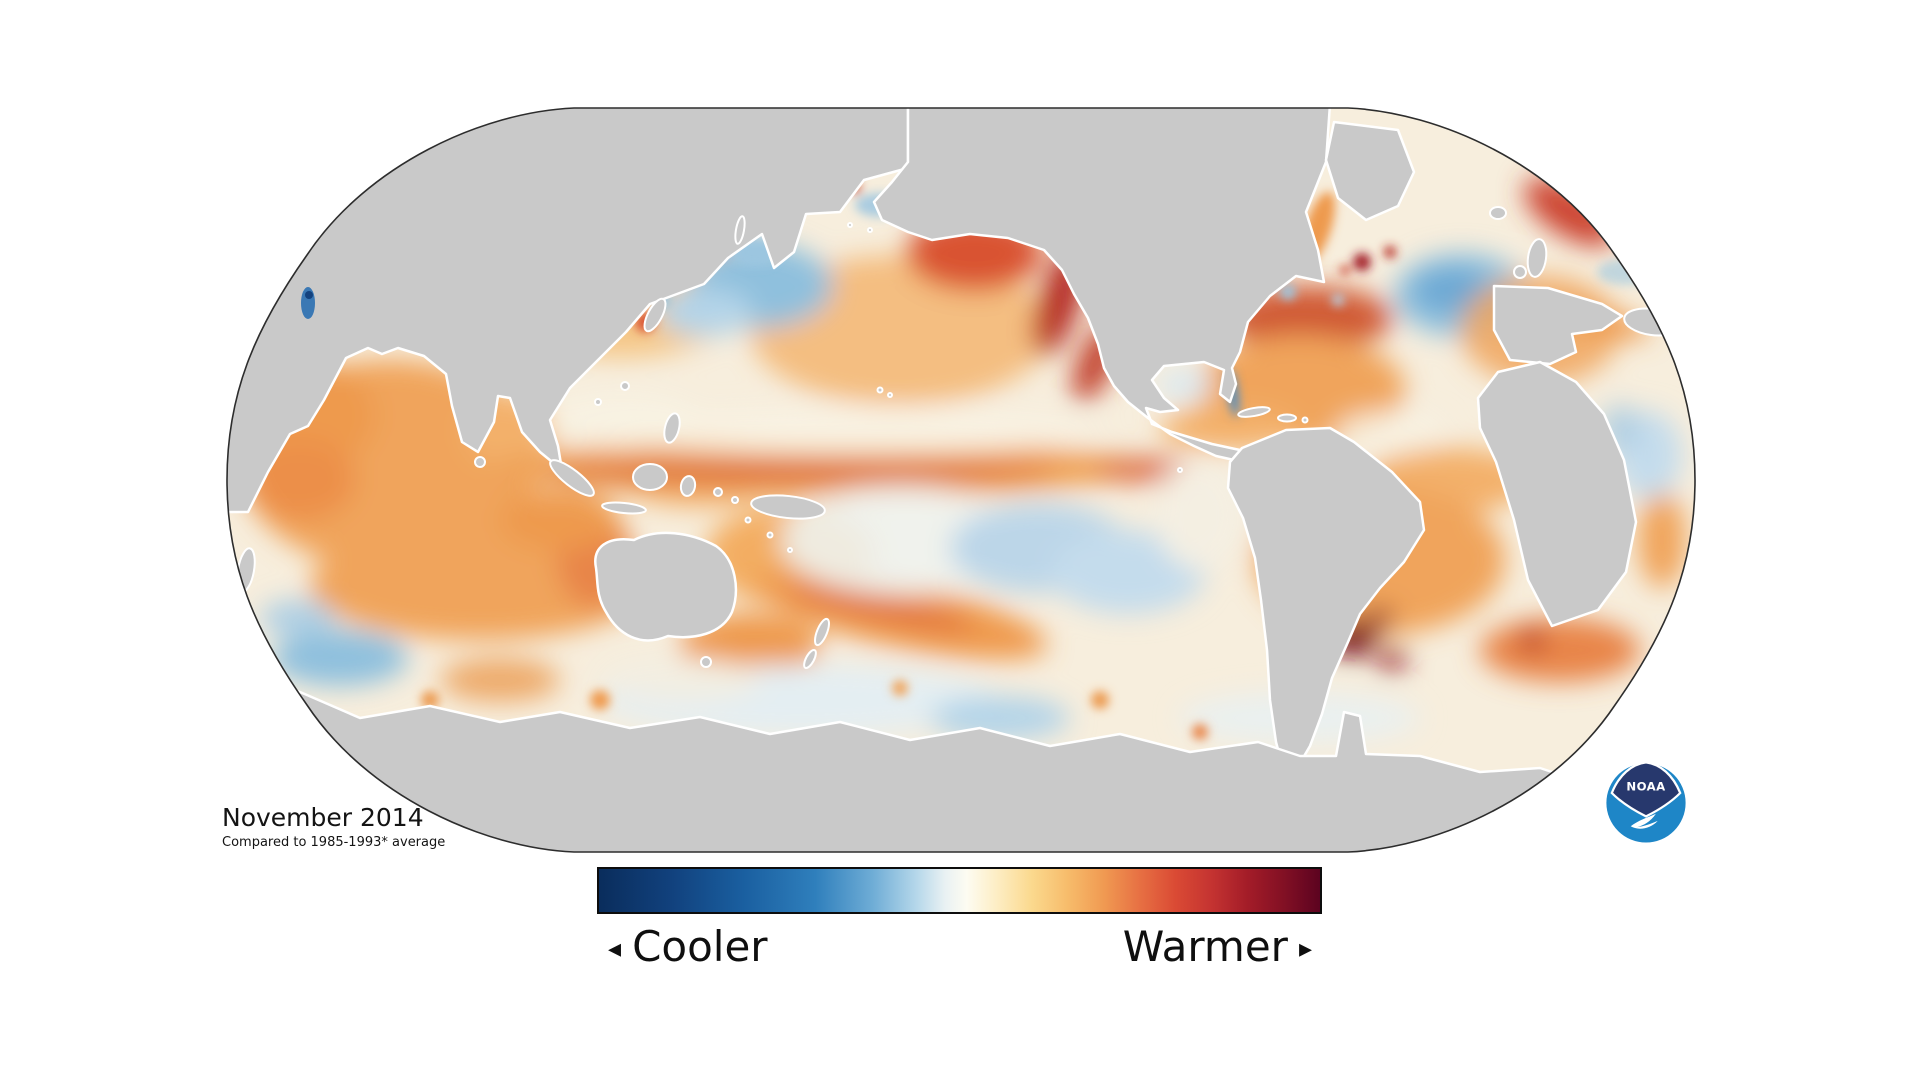 This screenshot has width=1920, height=1080. I want to click on island-japan, so click(655, 315).